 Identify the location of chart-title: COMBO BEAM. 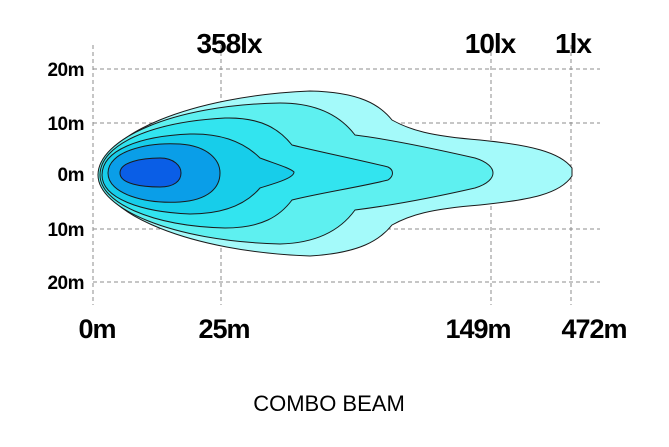
(329, 403).